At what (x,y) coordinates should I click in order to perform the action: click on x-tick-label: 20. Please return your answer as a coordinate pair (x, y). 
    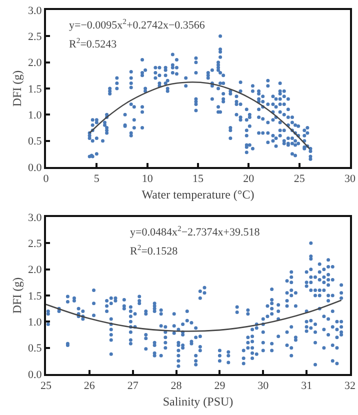
    Looking at the image, I should click on (249, 179).